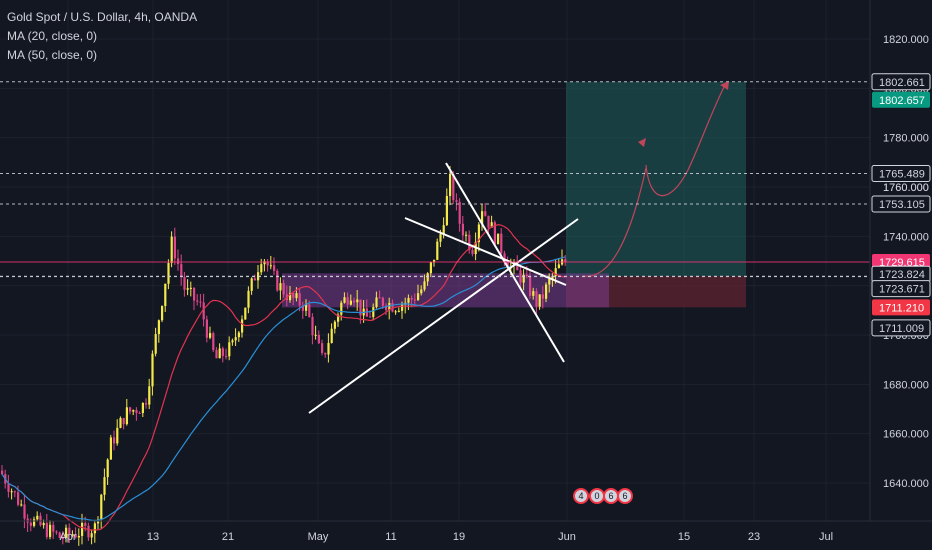  I want to click on x-tick-label: 23, so click(754, 537).